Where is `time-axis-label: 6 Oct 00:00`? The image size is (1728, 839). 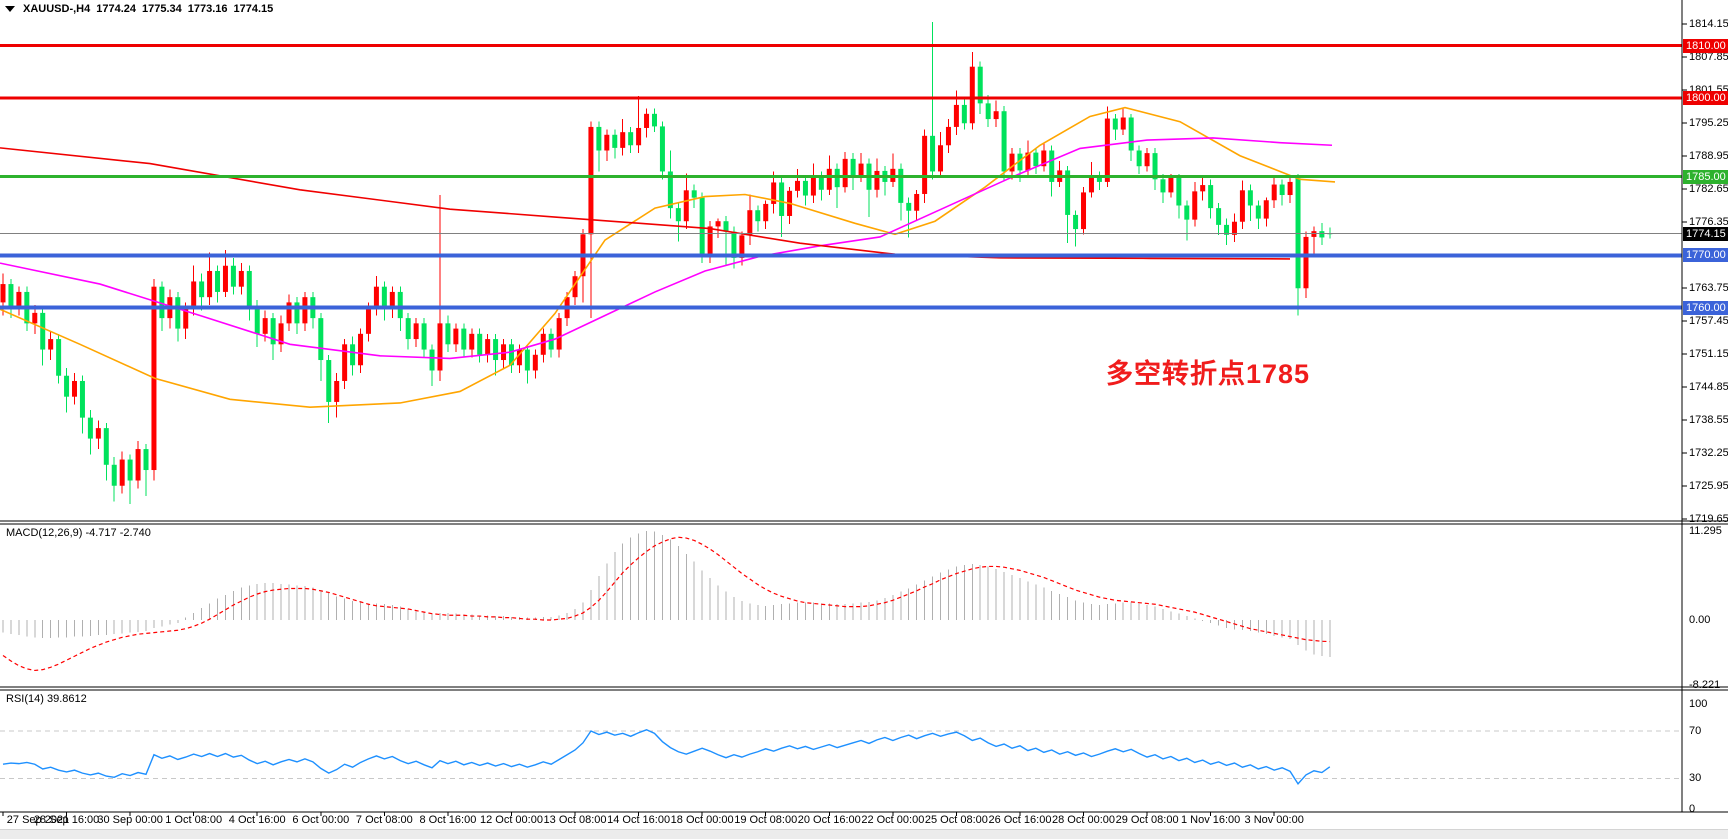
time-axis-label: 6 Oct 00:00 is located at coordinates (321, 820).